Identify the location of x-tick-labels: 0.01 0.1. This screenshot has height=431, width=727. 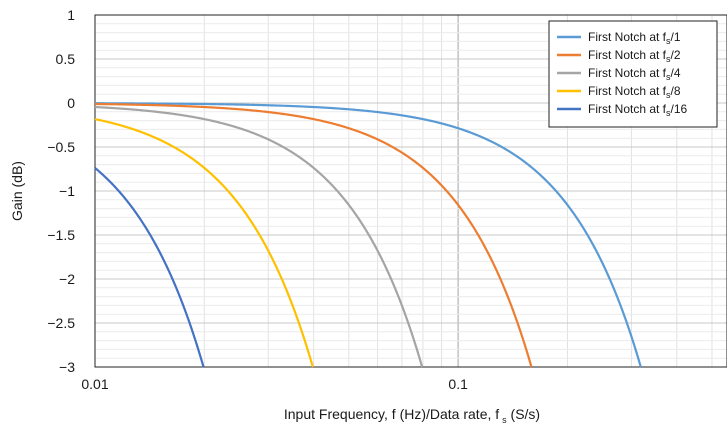
(274, 384).